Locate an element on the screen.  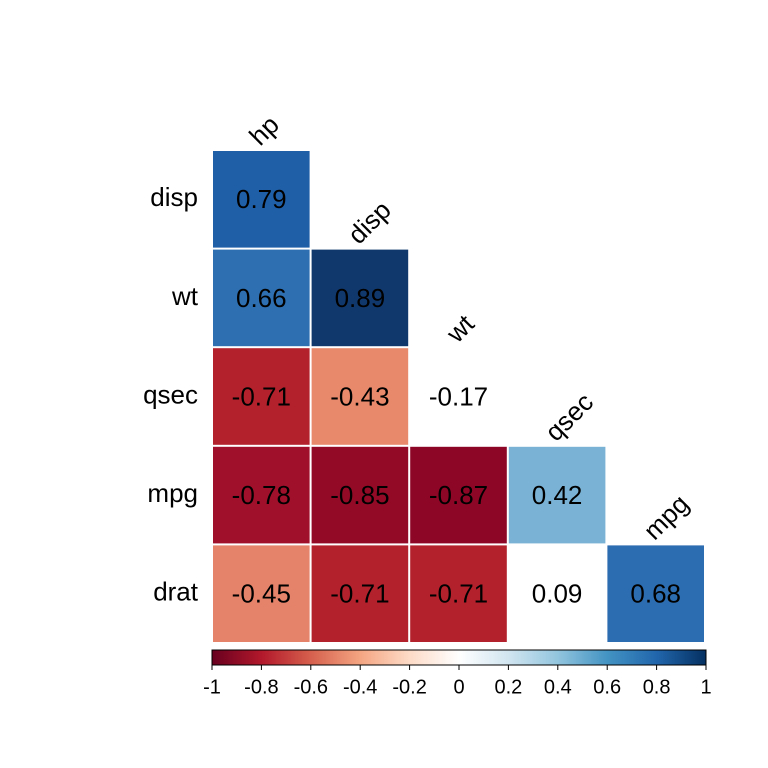
cell-label: -0.85 is located at coordinates (359, 495).